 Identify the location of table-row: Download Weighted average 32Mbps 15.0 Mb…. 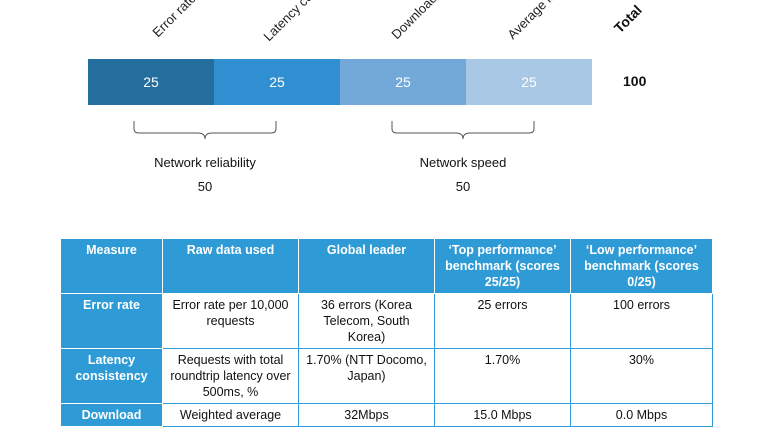
(386, 415).